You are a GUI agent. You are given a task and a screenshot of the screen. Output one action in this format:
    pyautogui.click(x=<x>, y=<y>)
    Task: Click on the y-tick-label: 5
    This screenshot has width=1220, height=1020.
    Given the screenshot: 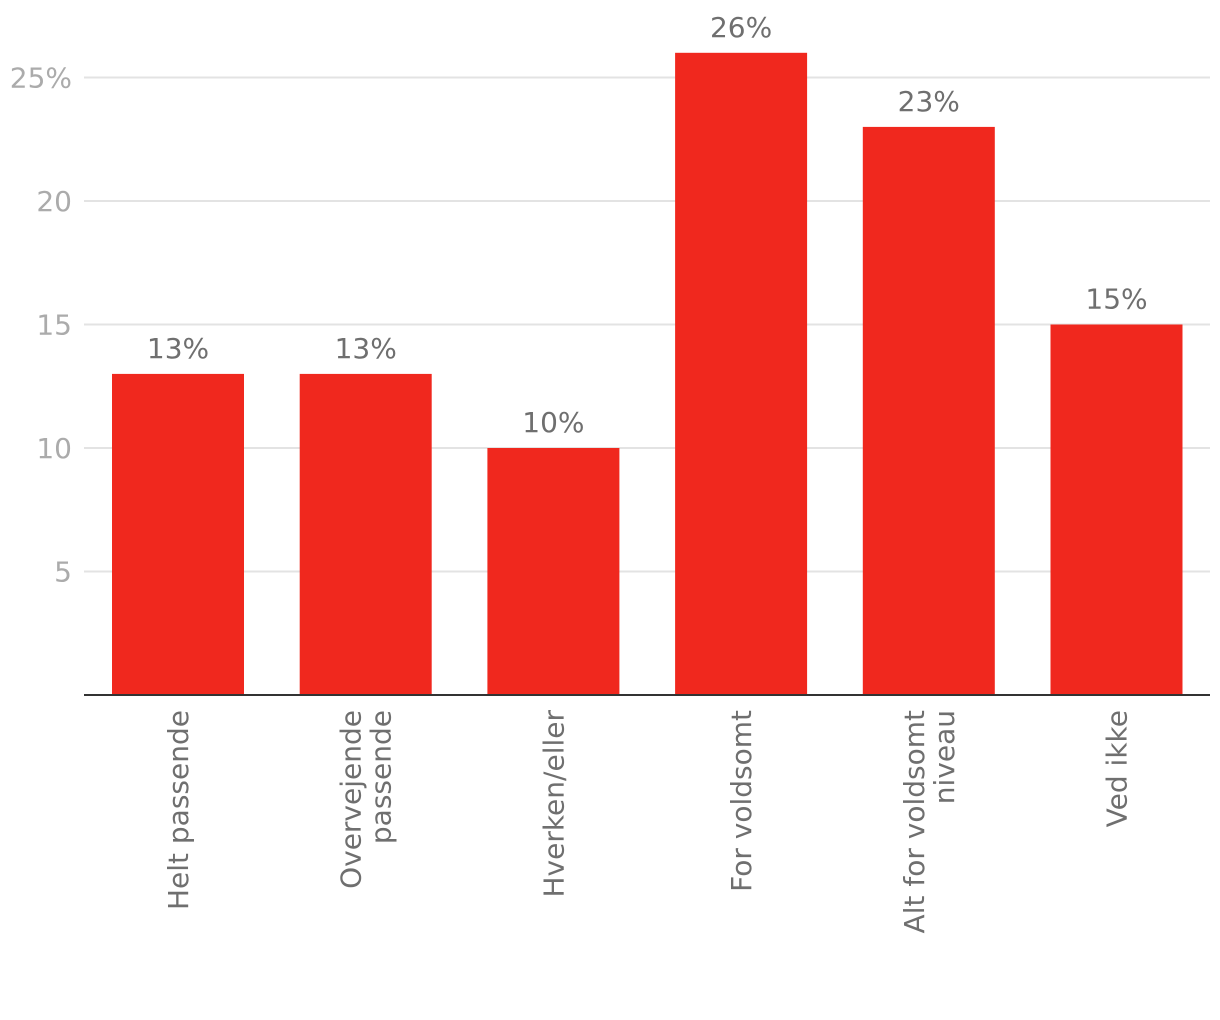 What is the action you would take?
    pyautogui.click(x=63, y=572)
    